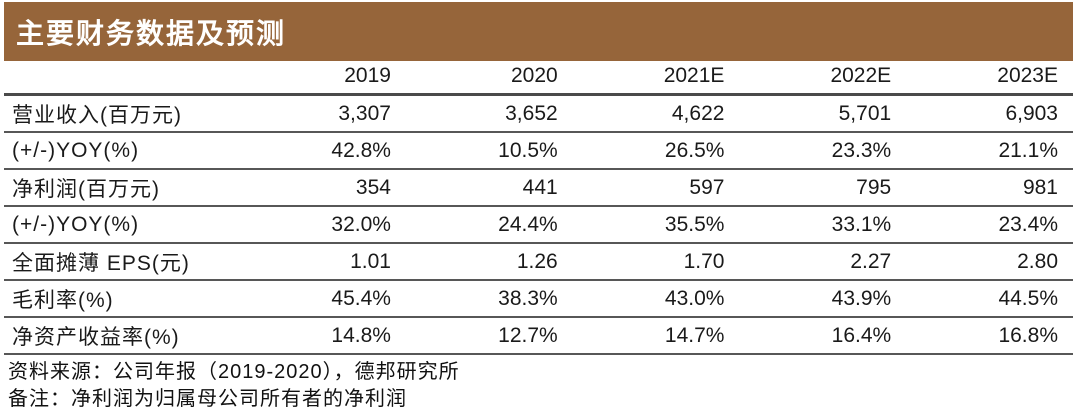  I want to click on cell-value: 43.0%, so click(656, 299).